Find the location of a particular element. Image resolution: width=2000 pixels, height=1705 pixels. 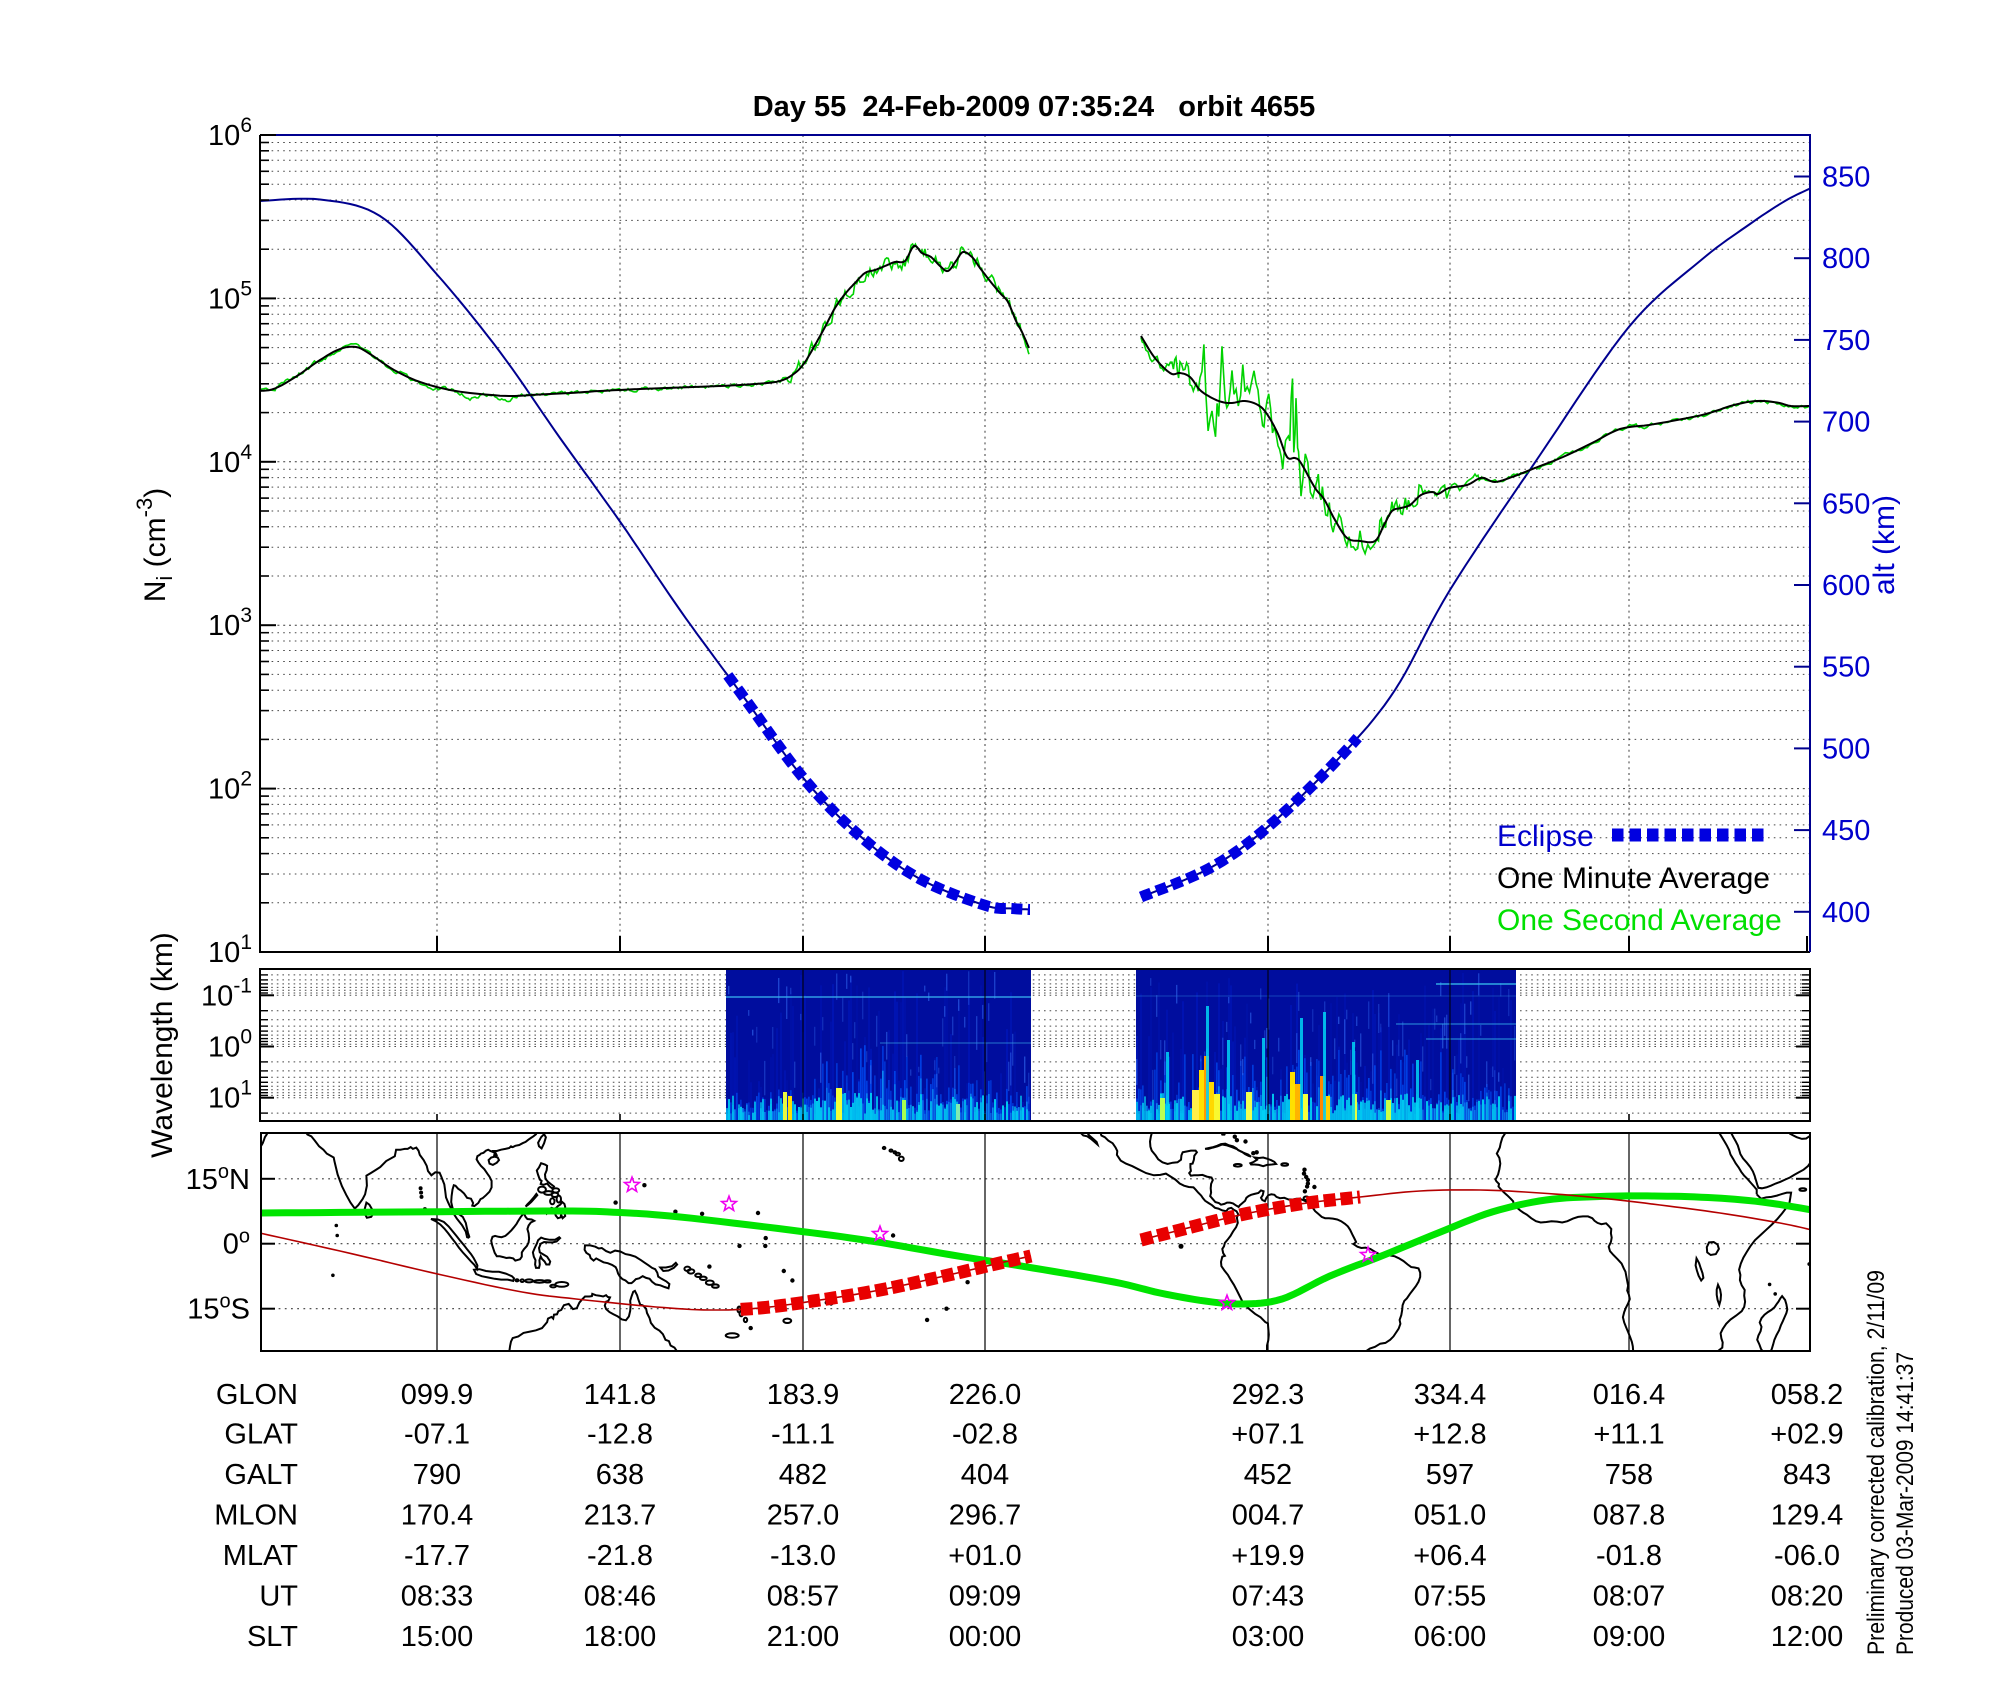

svg-text: alt (km) is located at coordinates (1884, 545).